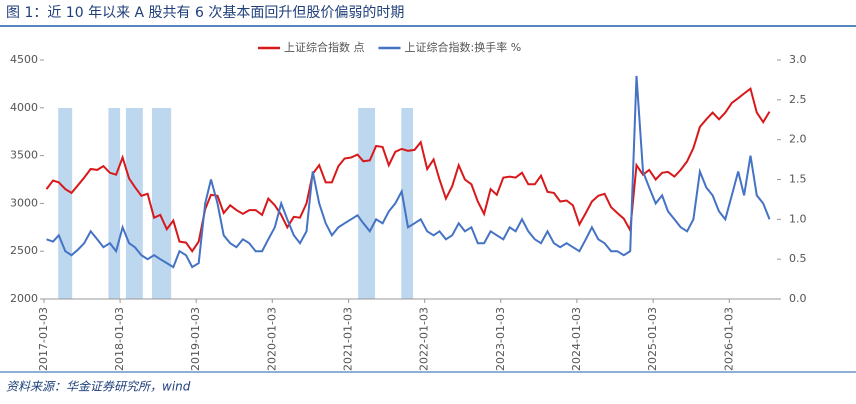 This screenshot has height=404, width=856. What do you see at coordinates (24, 202) in the screenshot?
I see `y-tick-label: 3000` at bounding box center [24, 202].